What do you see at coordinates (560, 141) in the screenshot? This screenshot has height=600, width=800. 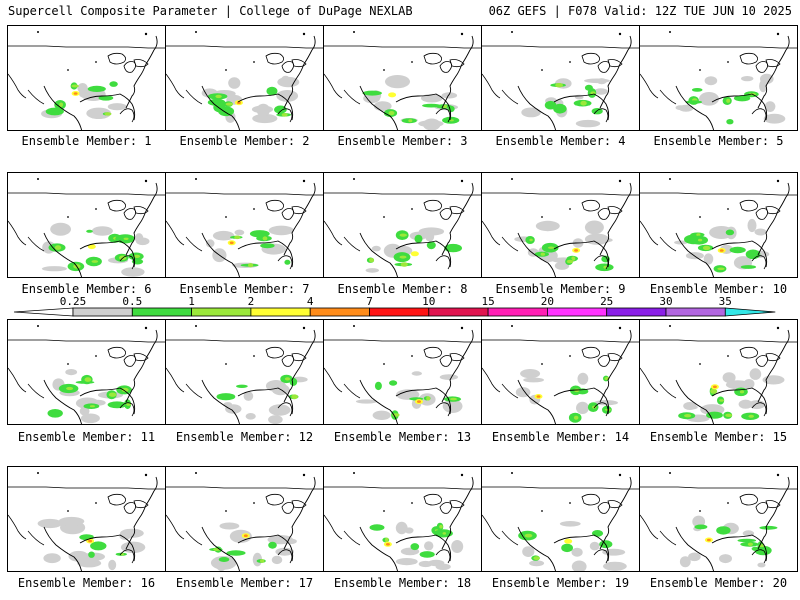 I see `ensemble-member-label: Ensemble Member: 4` at bounding box center [560, 141].